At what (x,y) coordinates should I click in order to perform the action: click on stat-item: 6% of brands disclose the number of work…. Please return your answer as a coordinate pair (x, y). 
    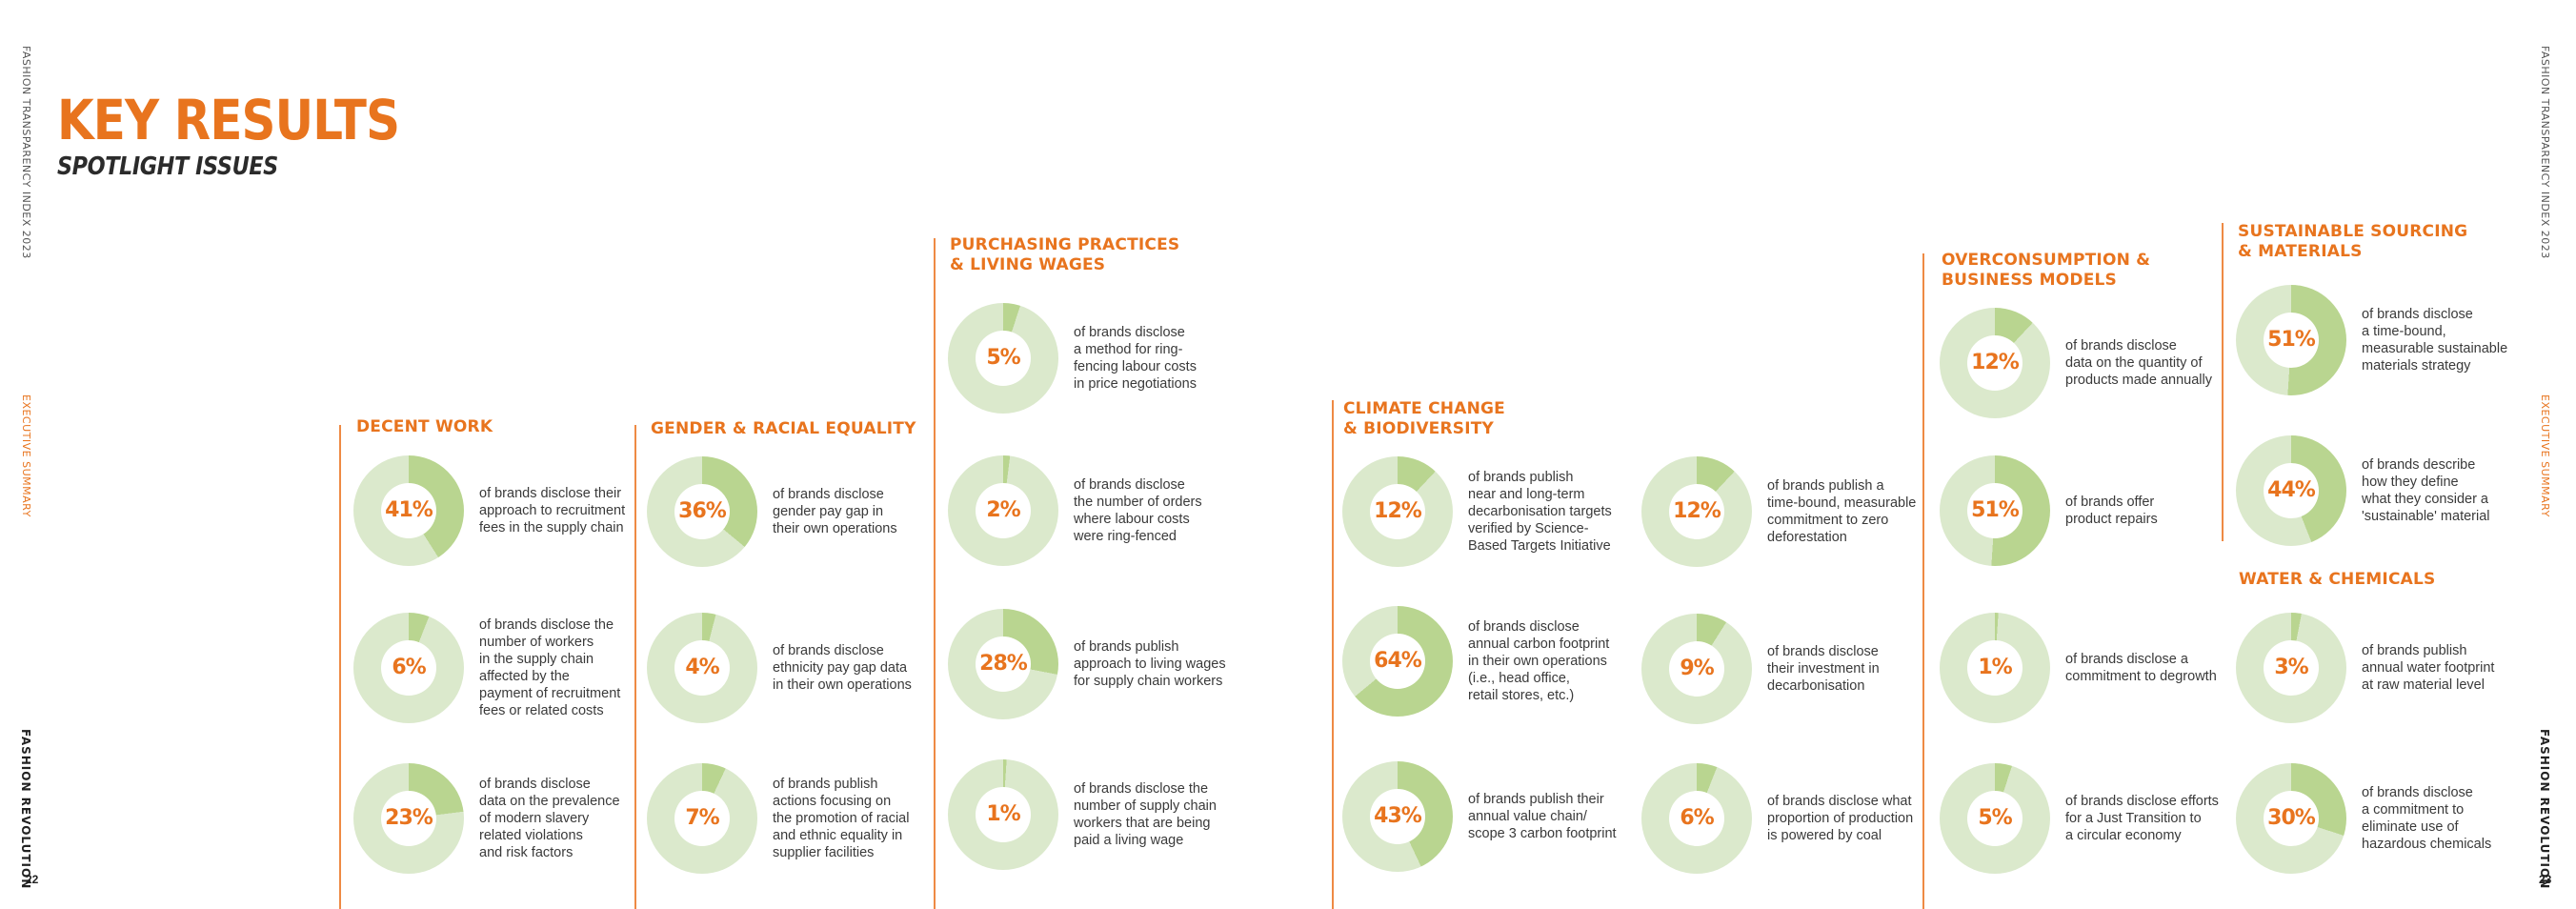
    Looking at the image, I should click on (496, 668).